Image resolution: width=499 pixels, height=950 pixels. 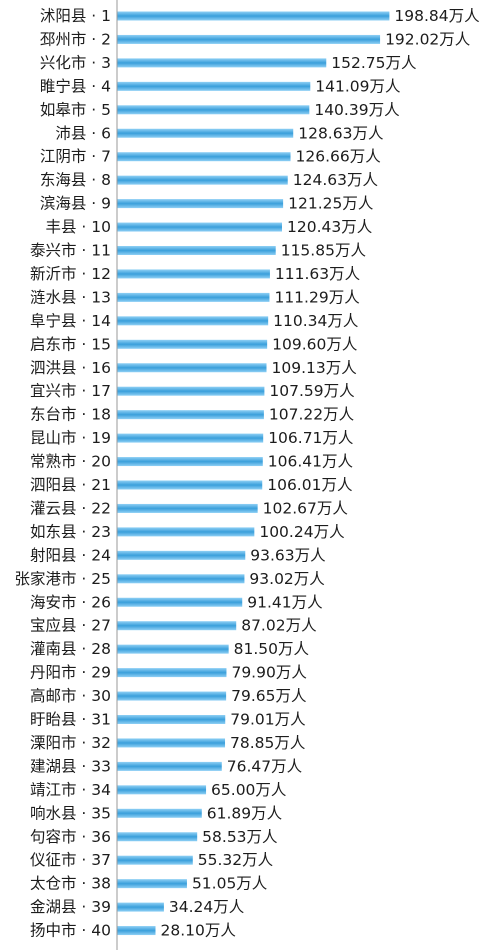 I want to click on value-label: 110.34万人, so click(x=315, y=321).